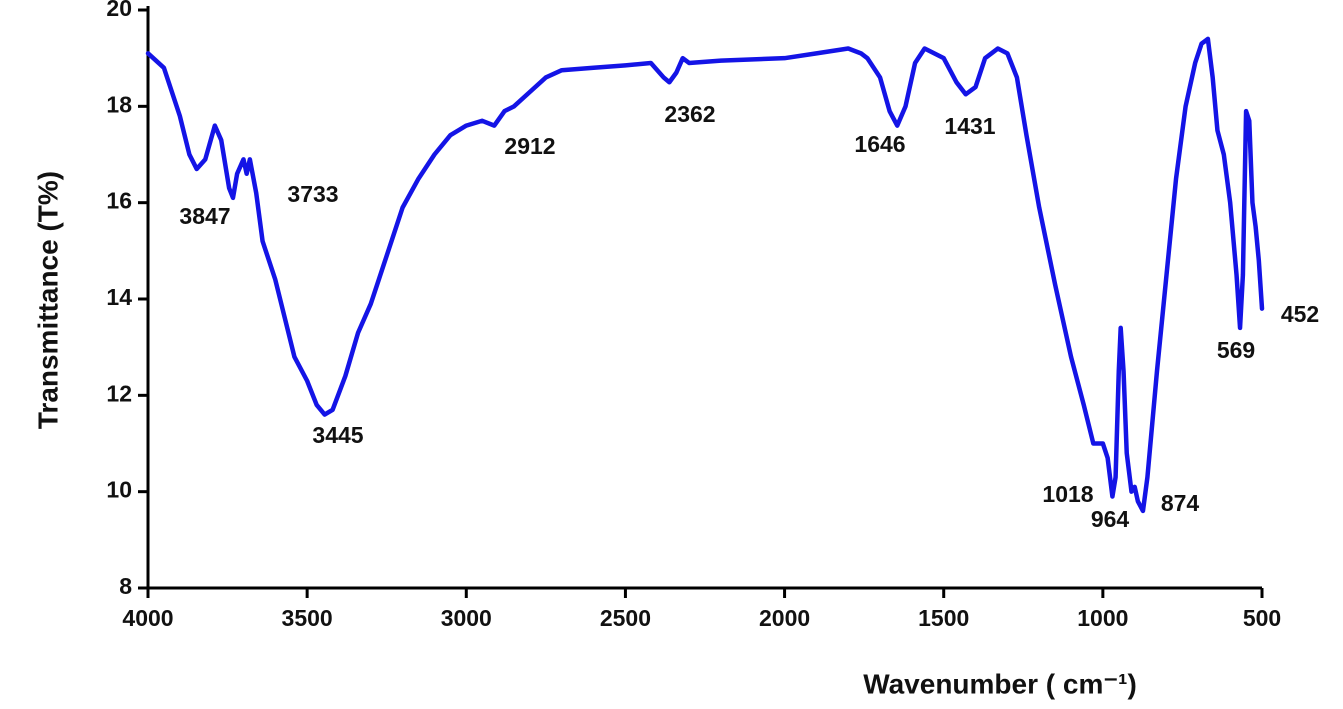 This screenshot has width=1343, height=709. What do you see at coordinates (689, 114) in the screenshot?
I see `peak-label: 2362` at bounding box center [689, 114].